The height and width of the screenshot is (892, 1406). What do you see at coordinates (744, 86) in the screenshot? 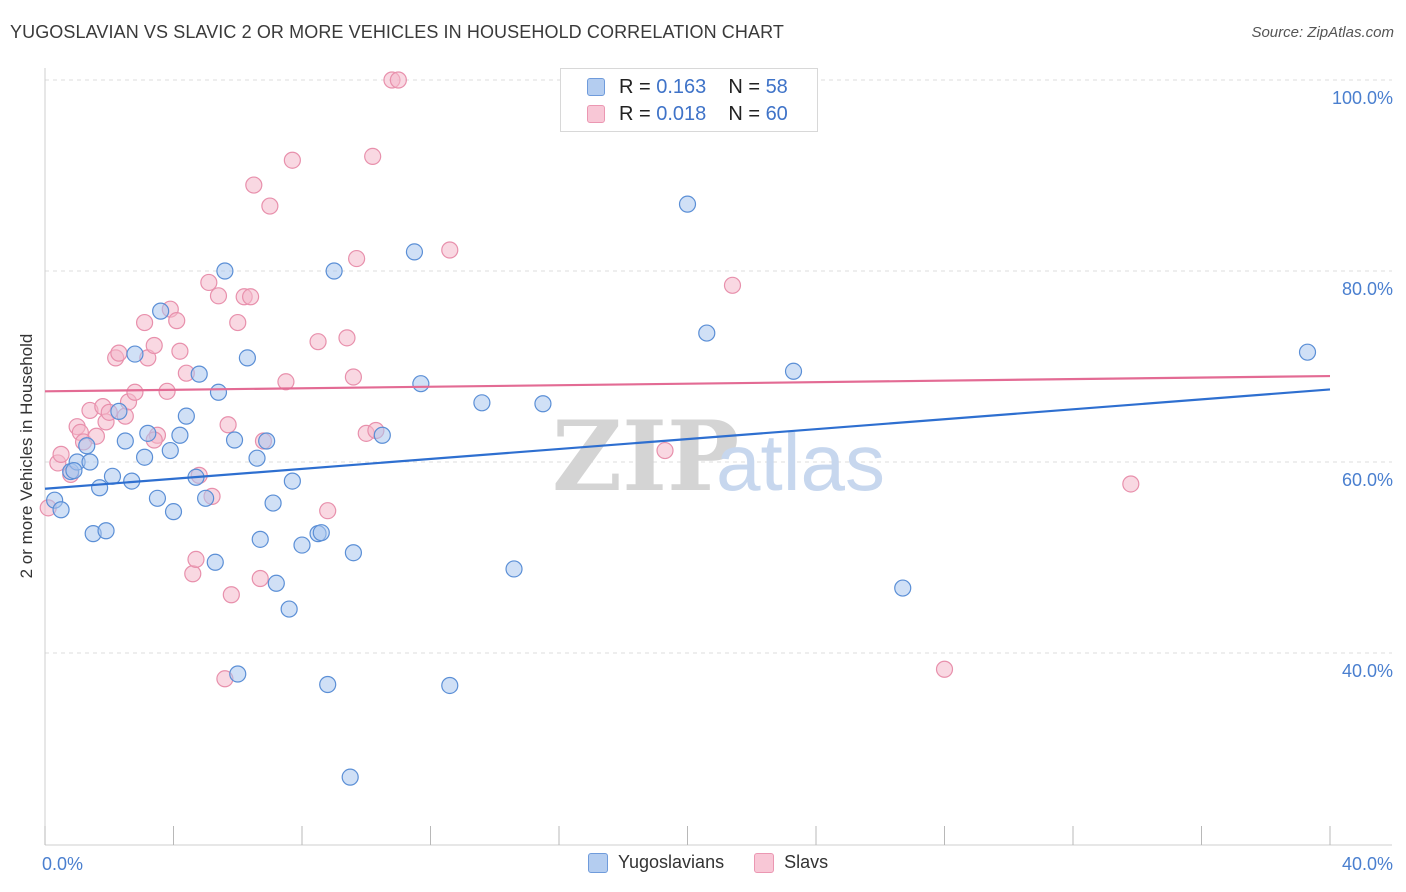
I see `legend-n-label: N =` at bounding box center [744, 86].